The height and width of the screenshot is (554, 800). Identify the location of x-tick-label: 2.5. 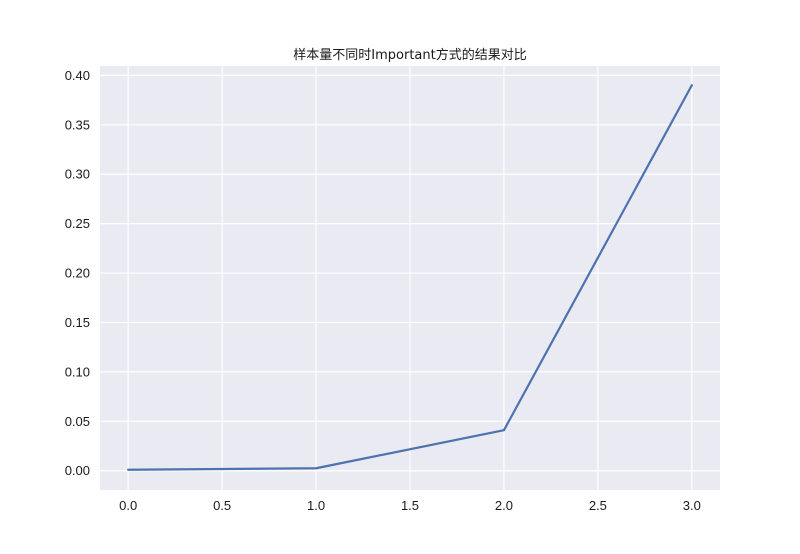
(598, 505).